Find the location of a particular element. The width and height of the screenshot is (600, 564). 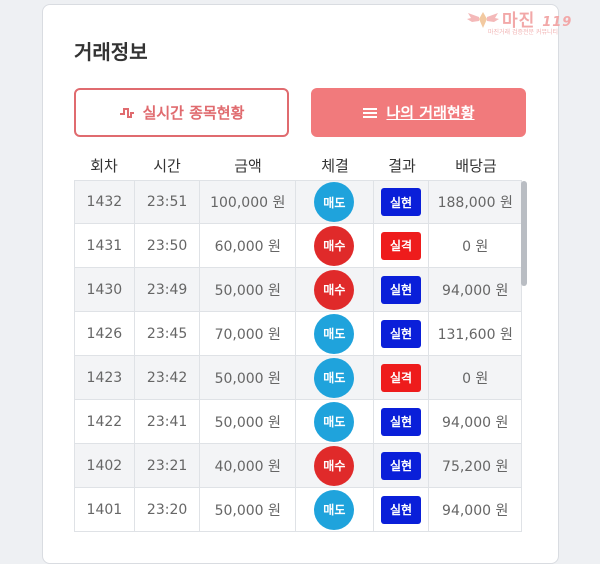

page-title: 거래정보 is located at coordinates (111, 52).